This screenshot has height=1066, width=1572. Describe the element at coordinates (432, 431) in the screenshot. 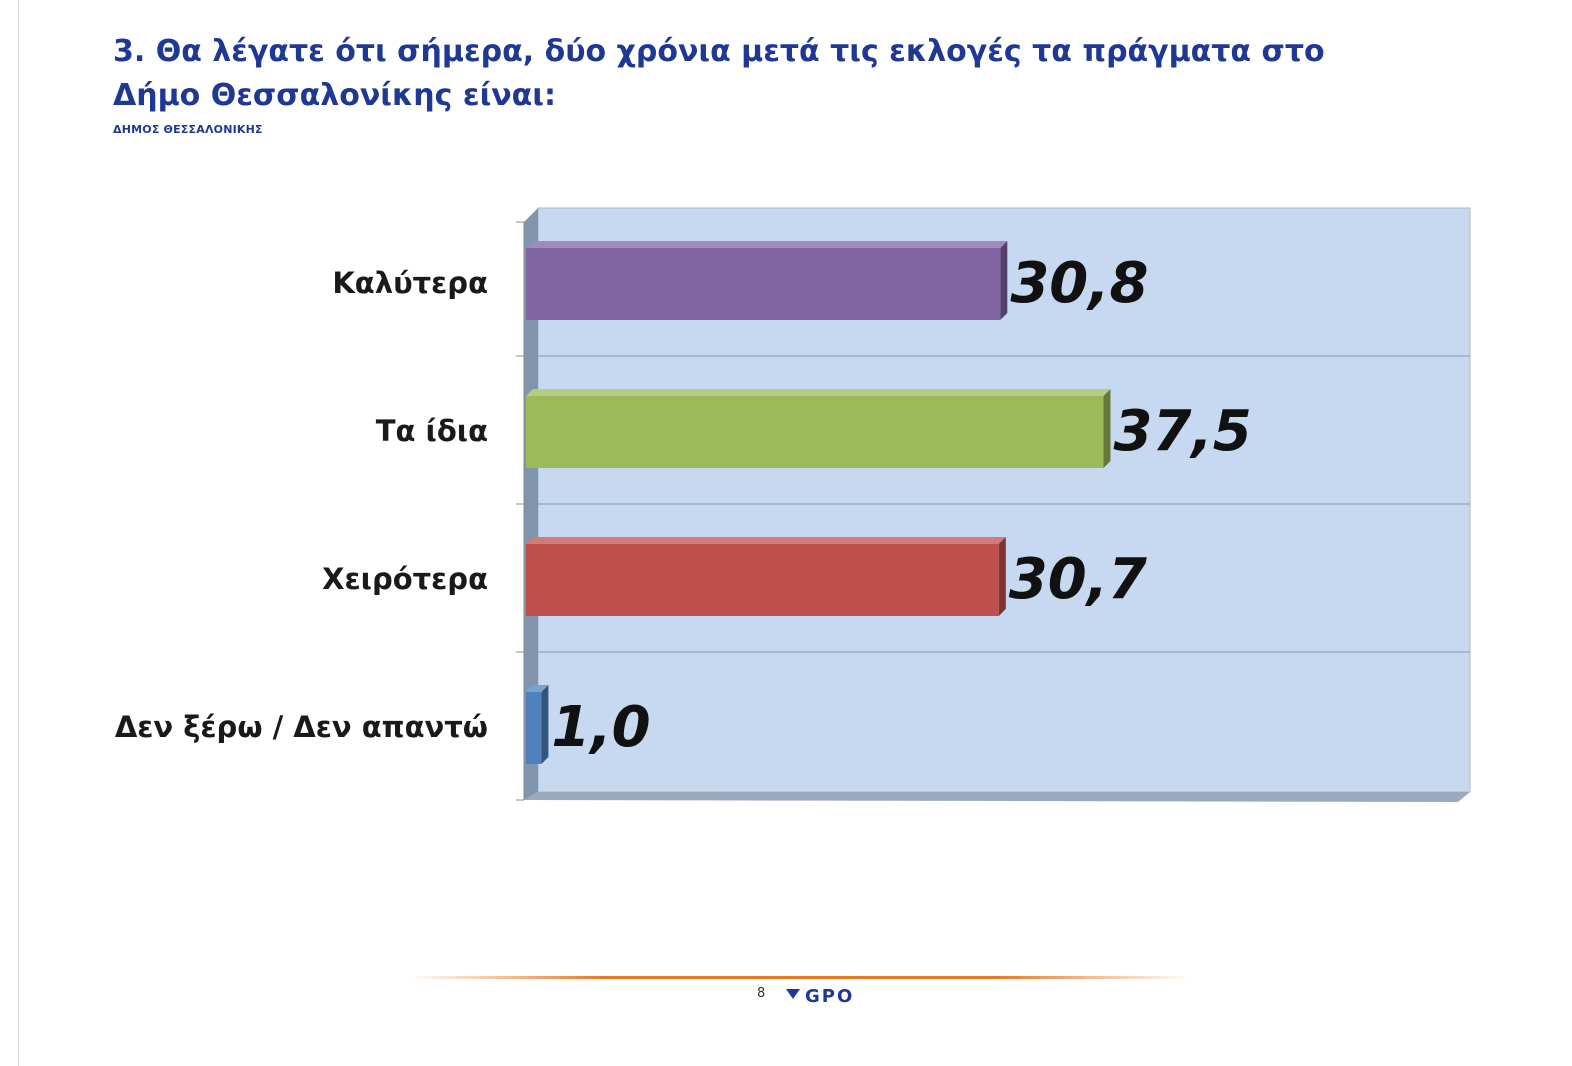

I see `category-label: Τα ίδια` at that location.